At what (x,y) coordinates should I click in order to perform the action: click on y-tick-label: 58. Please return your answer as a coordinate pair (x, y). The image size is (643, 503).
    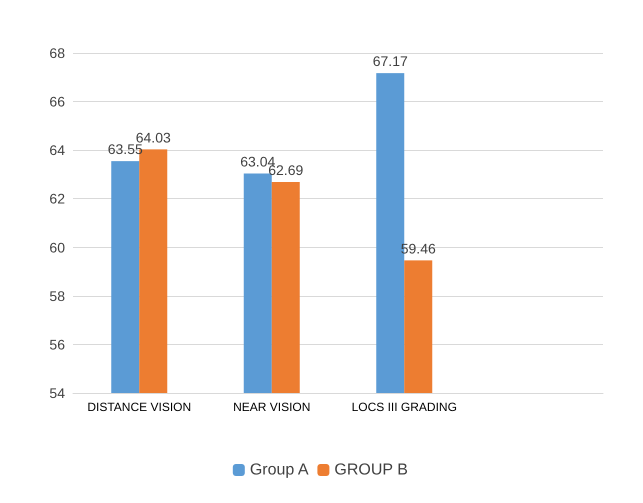
    Looking at the image, I should click on (57, 296).